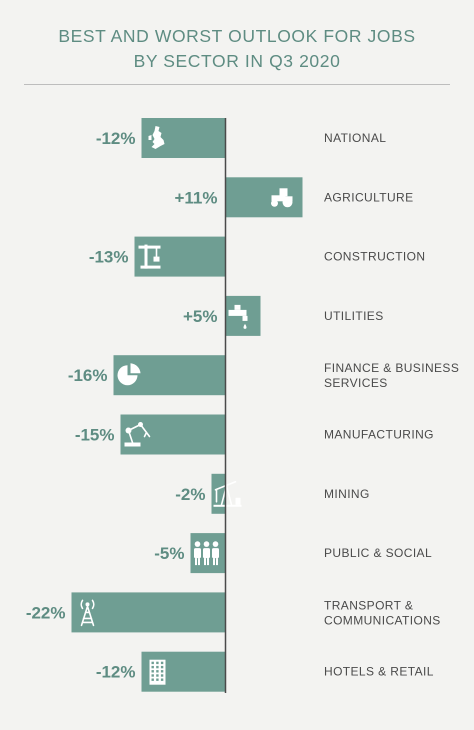 Image resolution: width=474 pixels, height=730 pixels. Describe the element at coordinates (391, 368) in the screenshot. I see `category-label-line: FINANCE & BUSINESS` at that location.